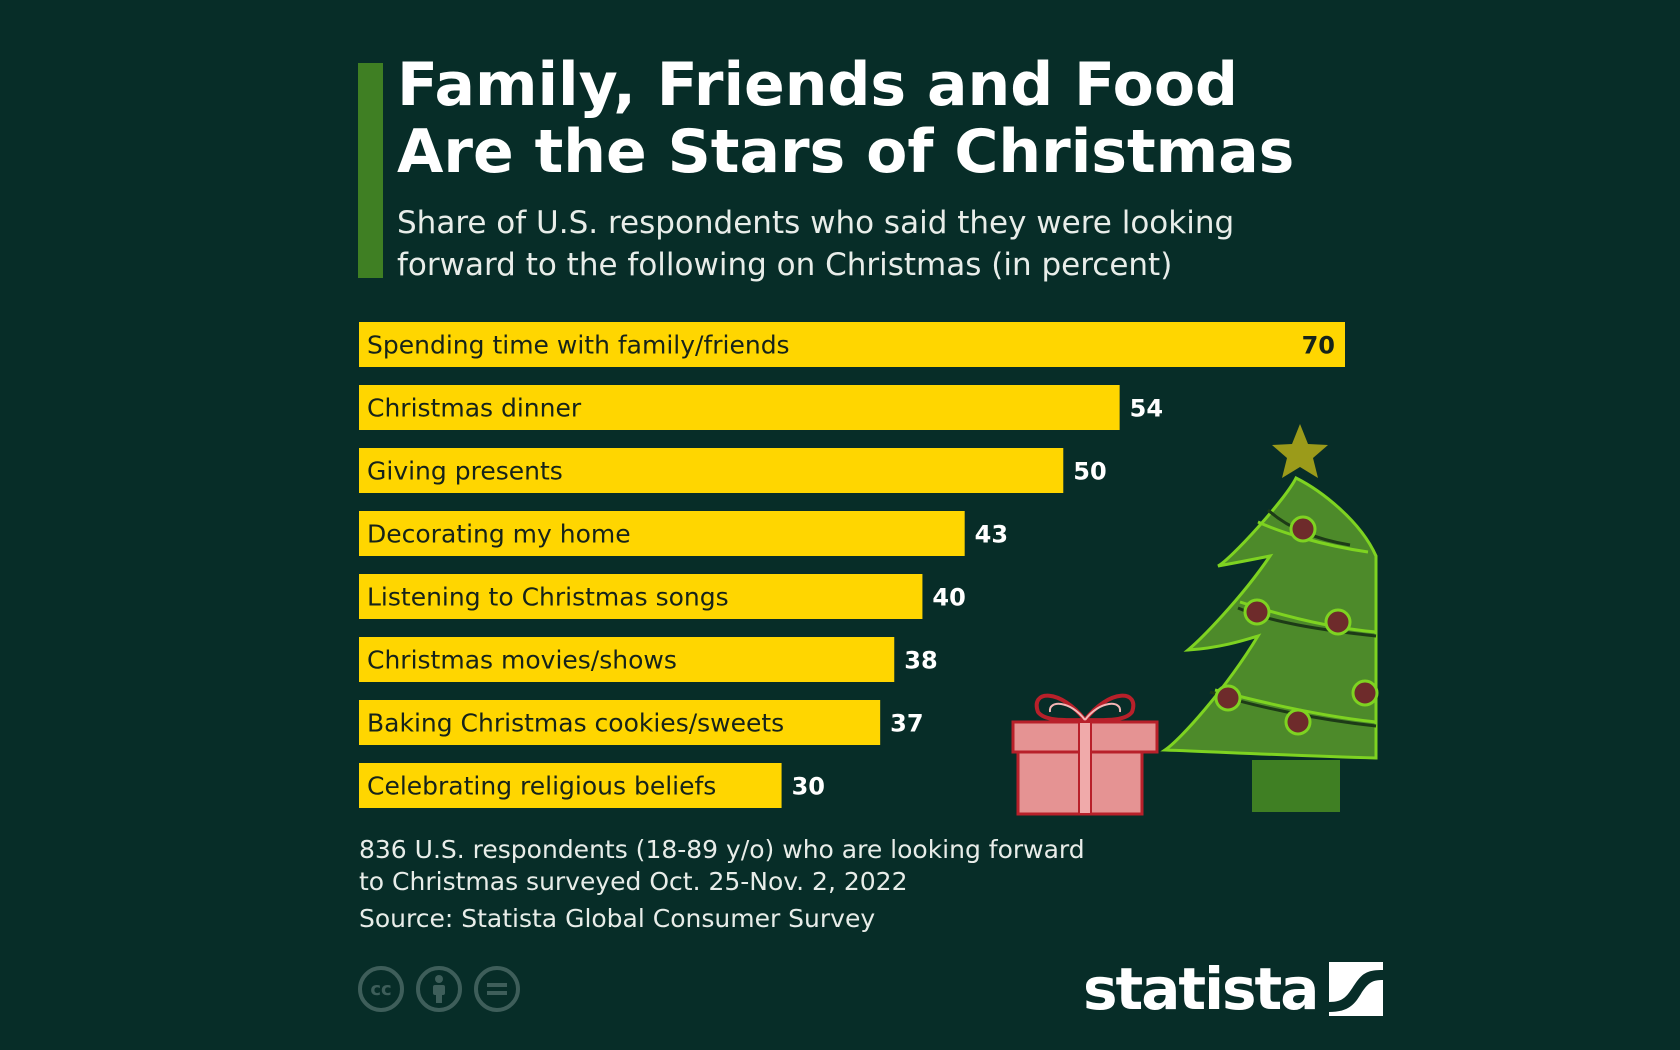 This screenshot has width=1680, height=1050. I want to click on bar-label-3: Decorating my home, so click(499, 534).